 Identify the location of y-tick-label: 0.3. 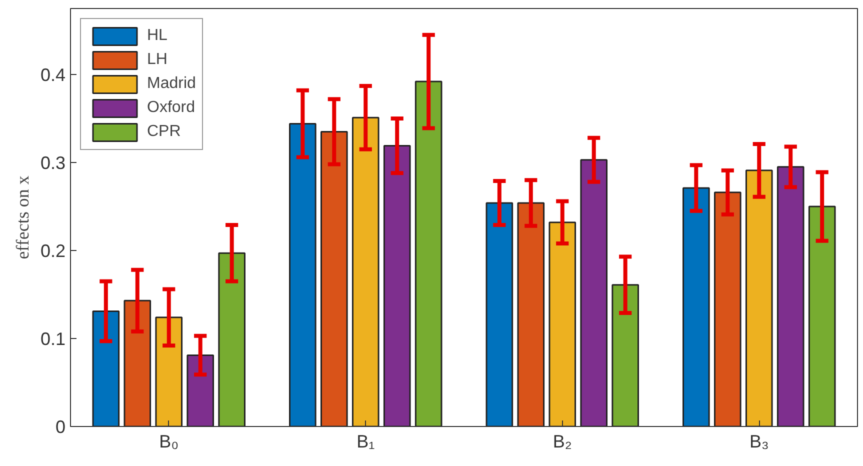
(53, 163).